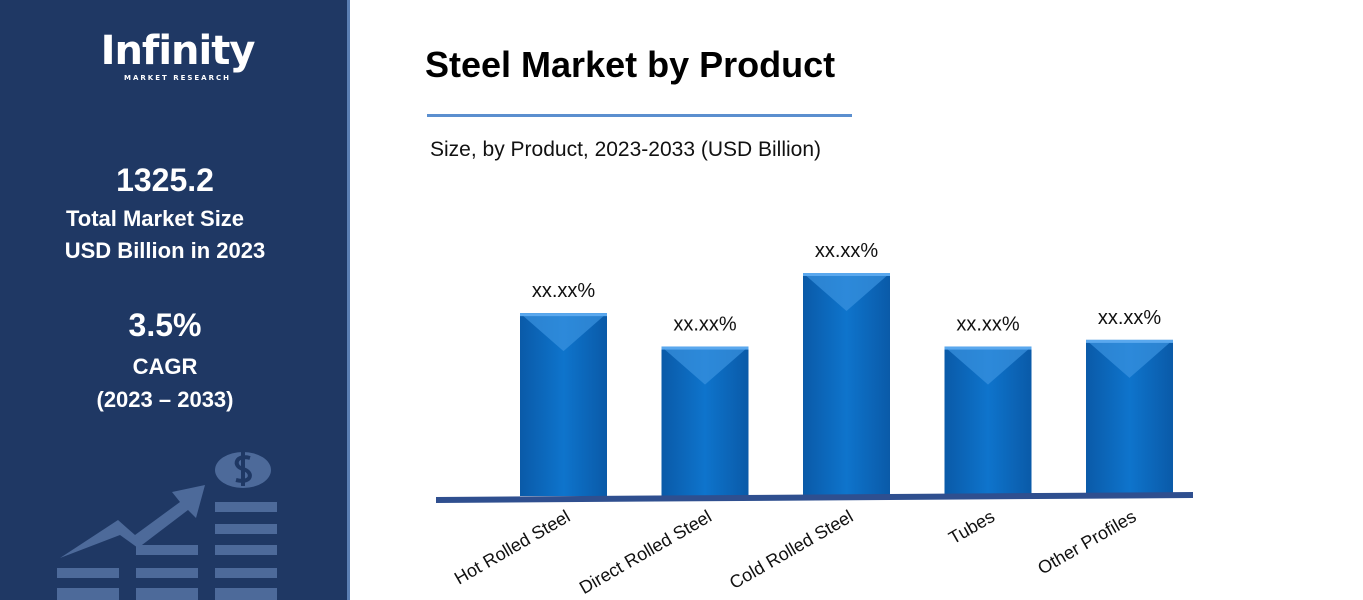 The height and width of the screenshot is (600, 1363). Describe the element at coordinates (630, 64) in the screenshot. I see `chart-title: Steel Market by Product` at that location.